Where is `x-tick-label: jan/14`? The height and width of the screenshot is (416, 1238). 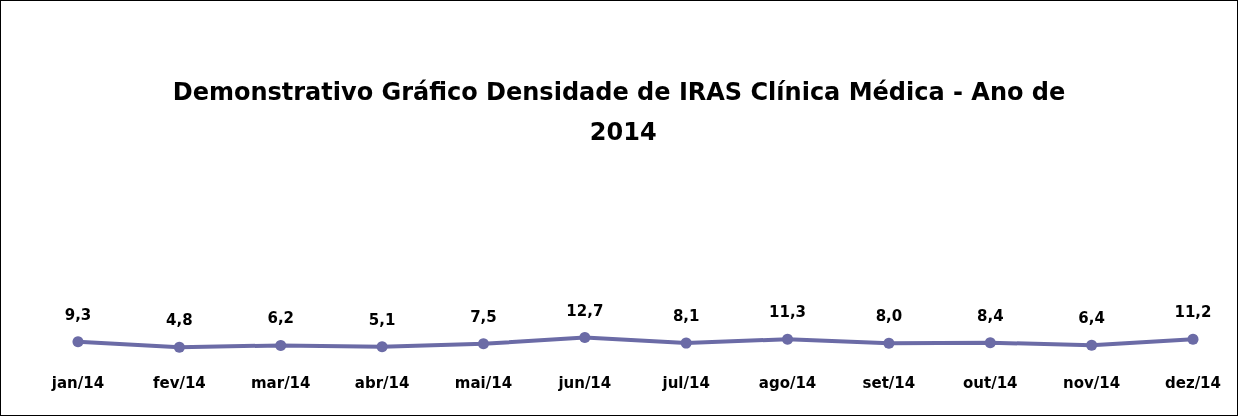 x-tick-label: jan/14 is located at coordinates (77, 382).